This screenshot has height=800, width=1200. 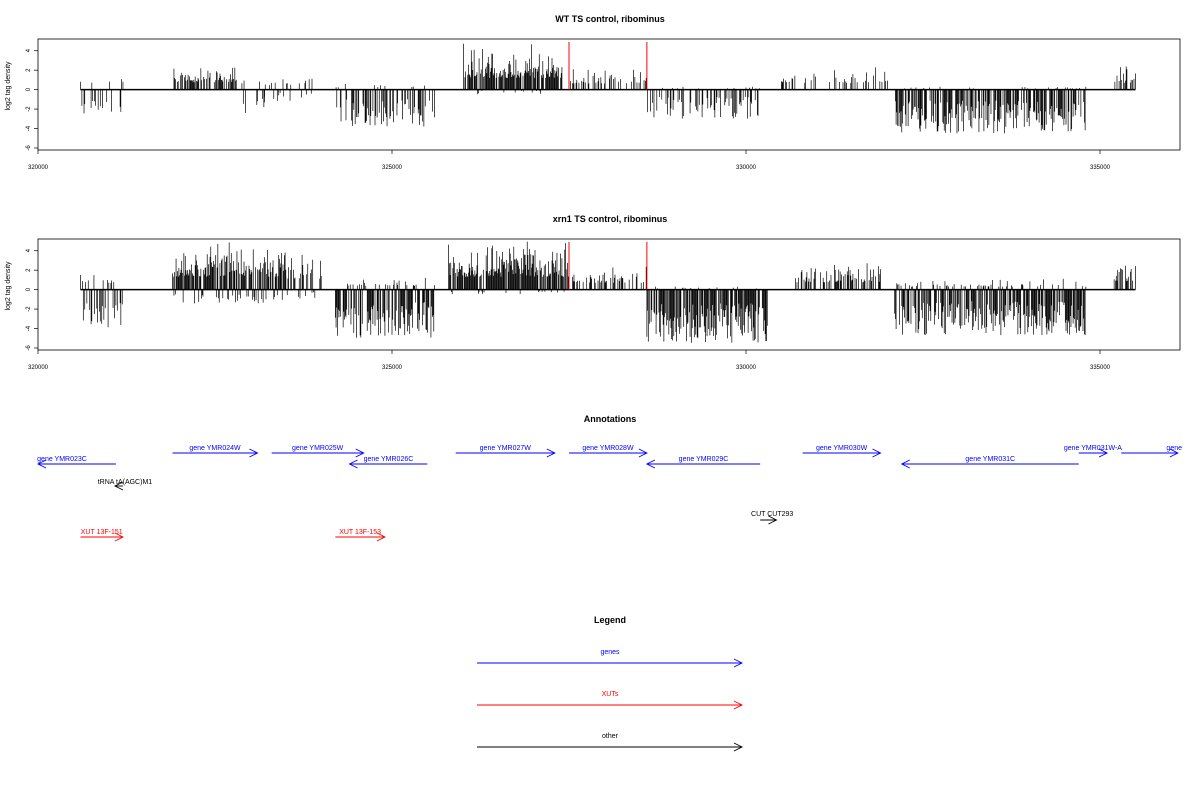 I want to click on annotation-genes-feature: gene YMR025W, so click(x=318, y=451).